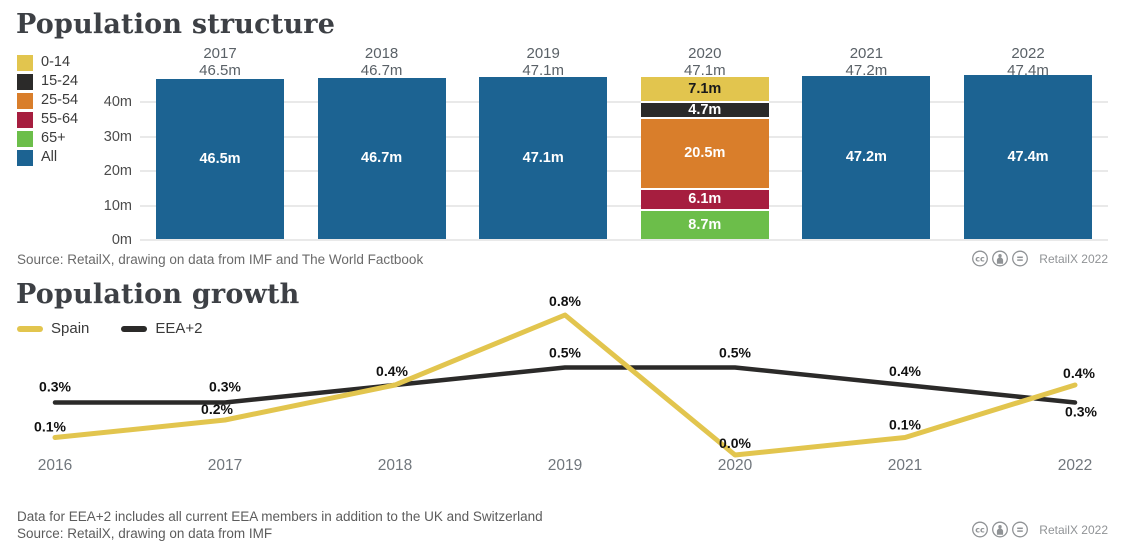  I want to click on bar-year-label: 2020, so click(705, 53).